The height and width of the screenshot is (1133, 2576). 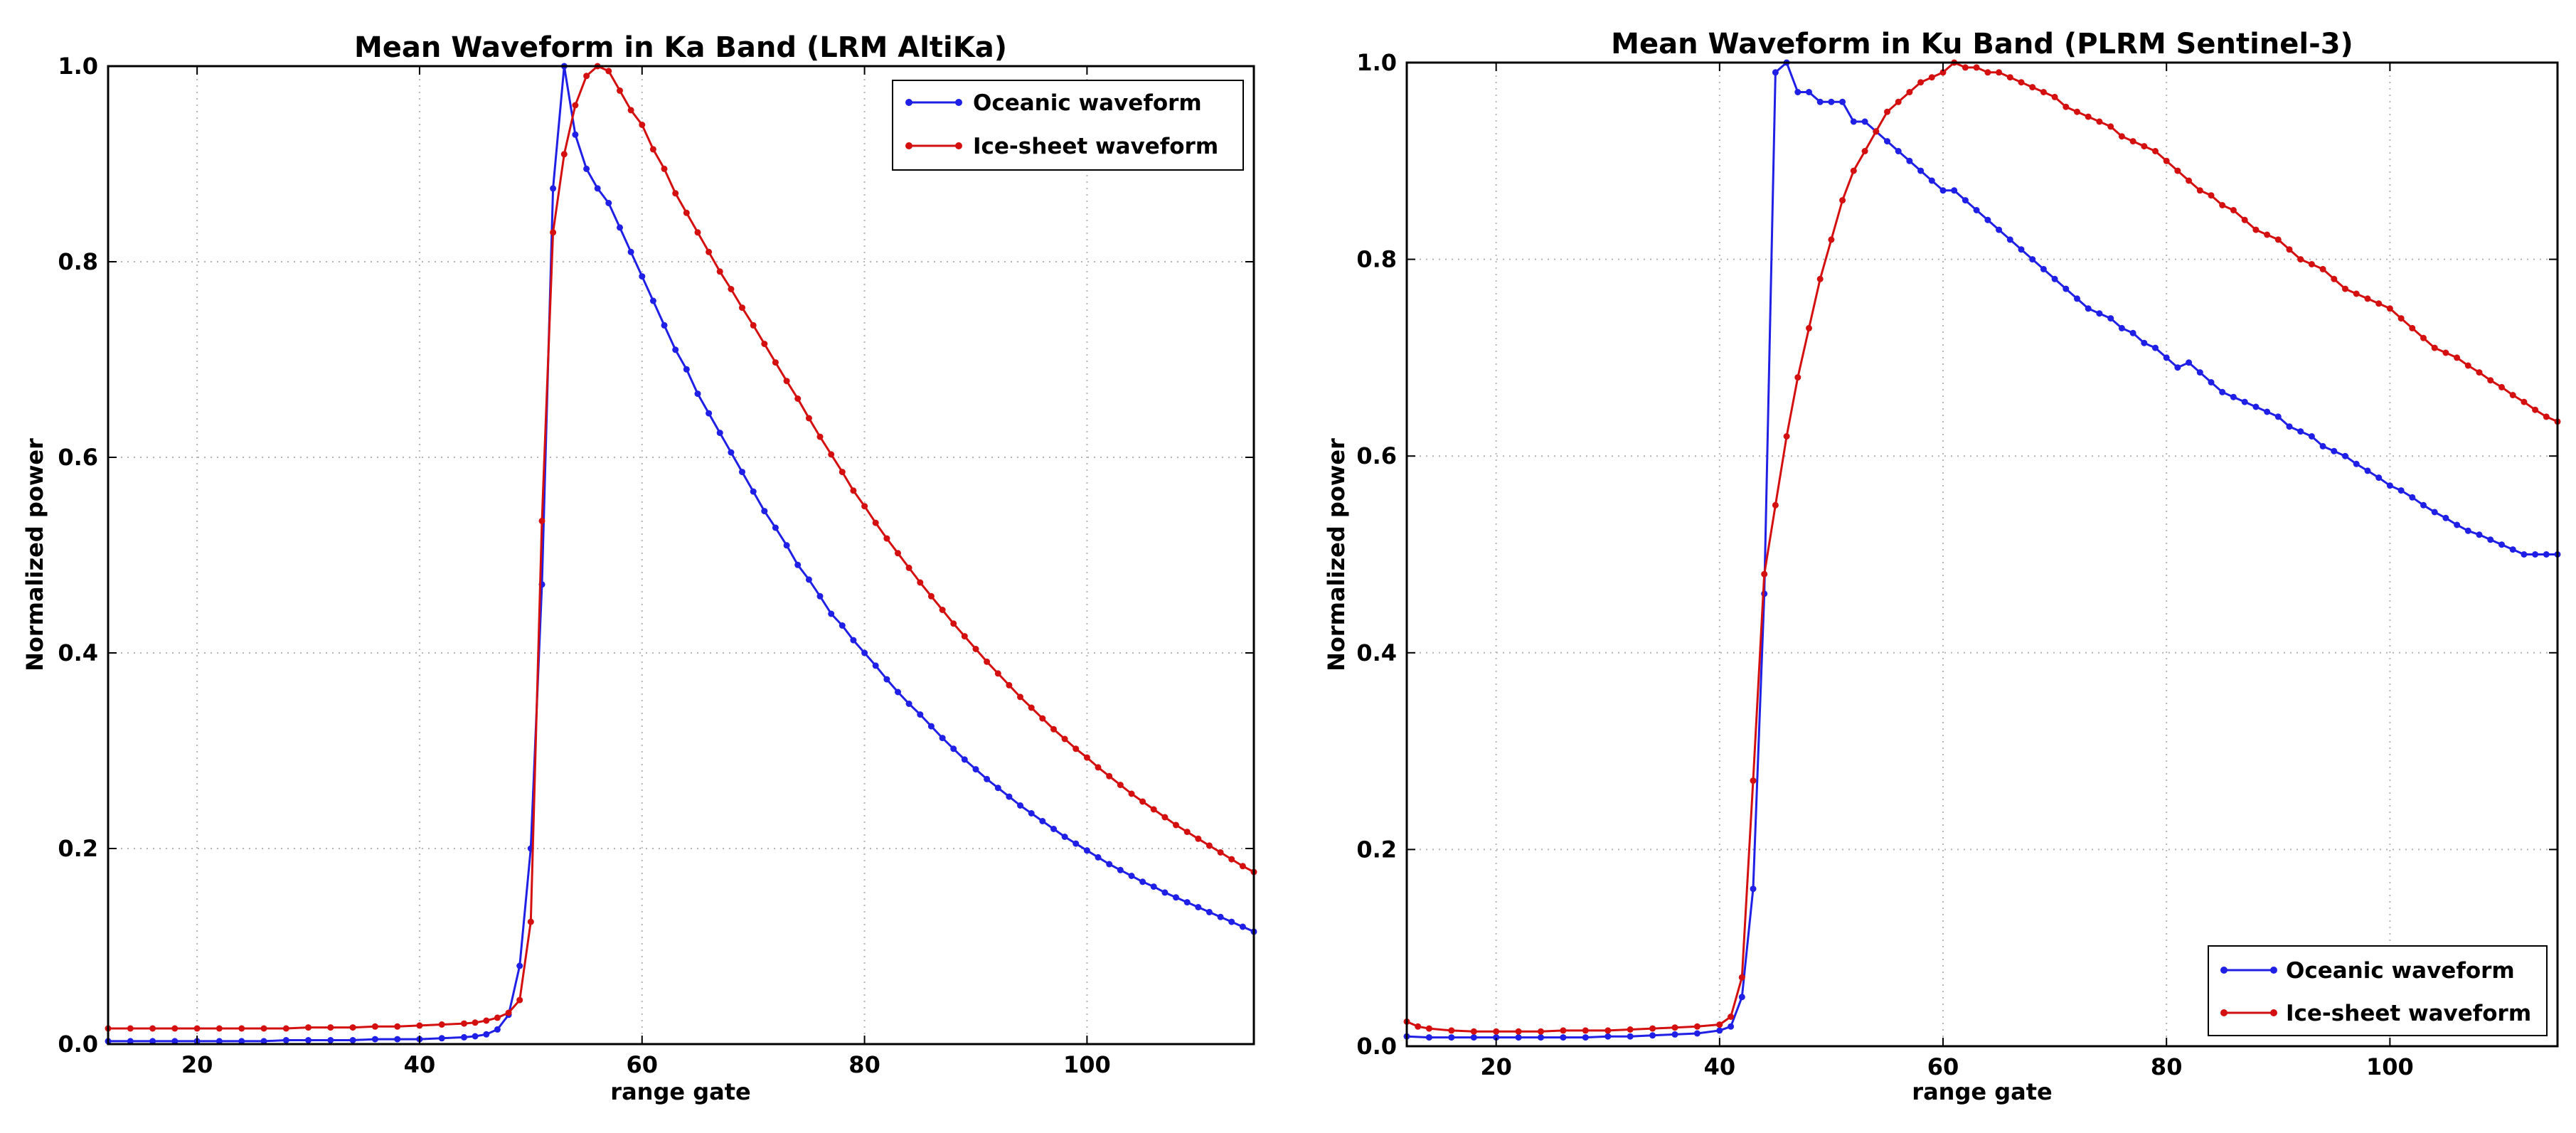 I want to click on ku-y-tick-label: 0.2, so click(x=1376, y=850).